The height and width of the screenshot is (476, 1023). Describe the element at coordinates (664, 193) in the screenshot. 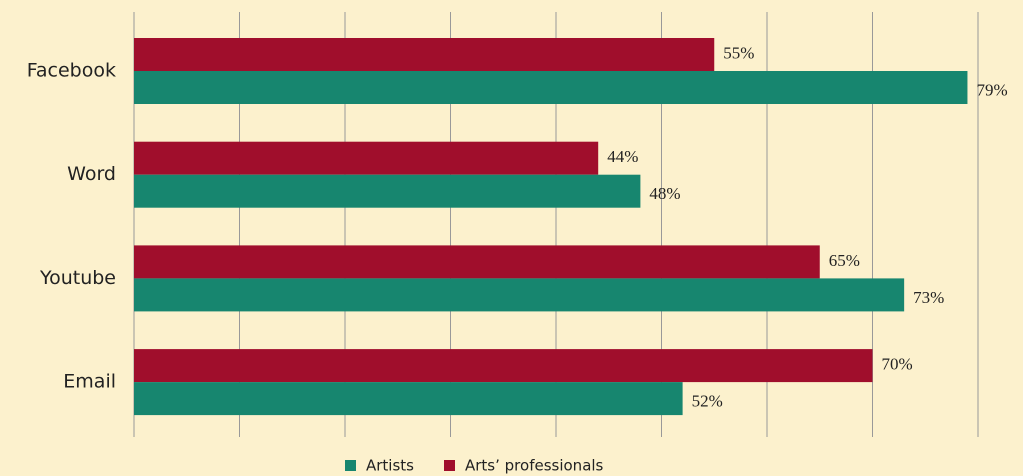

I see `value-label: 48%` at that location.